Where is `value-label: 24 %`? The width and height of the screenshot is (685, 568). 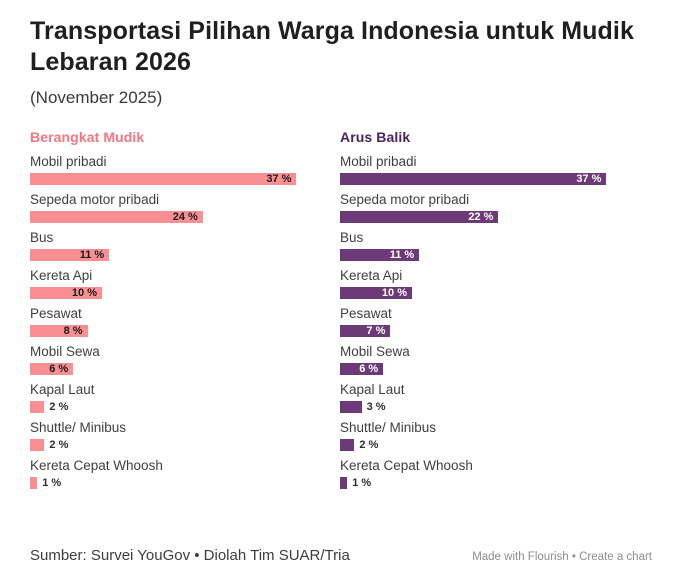 value-label: 24 % is located at coordinates (185, 217).